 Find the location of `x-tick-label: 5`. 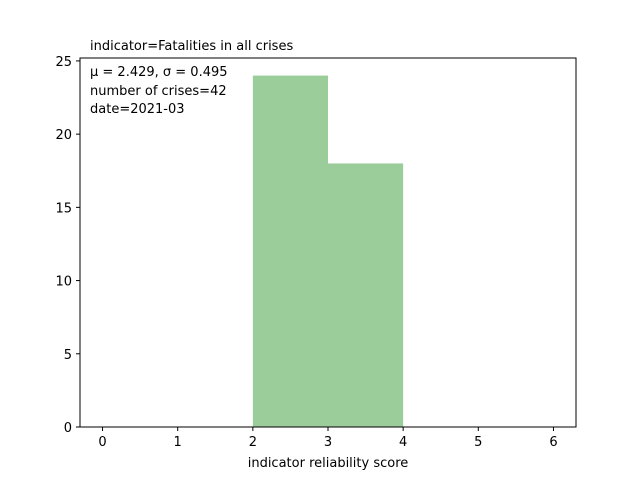

x-tick-label: 5 is located at coordinates (478, 442).